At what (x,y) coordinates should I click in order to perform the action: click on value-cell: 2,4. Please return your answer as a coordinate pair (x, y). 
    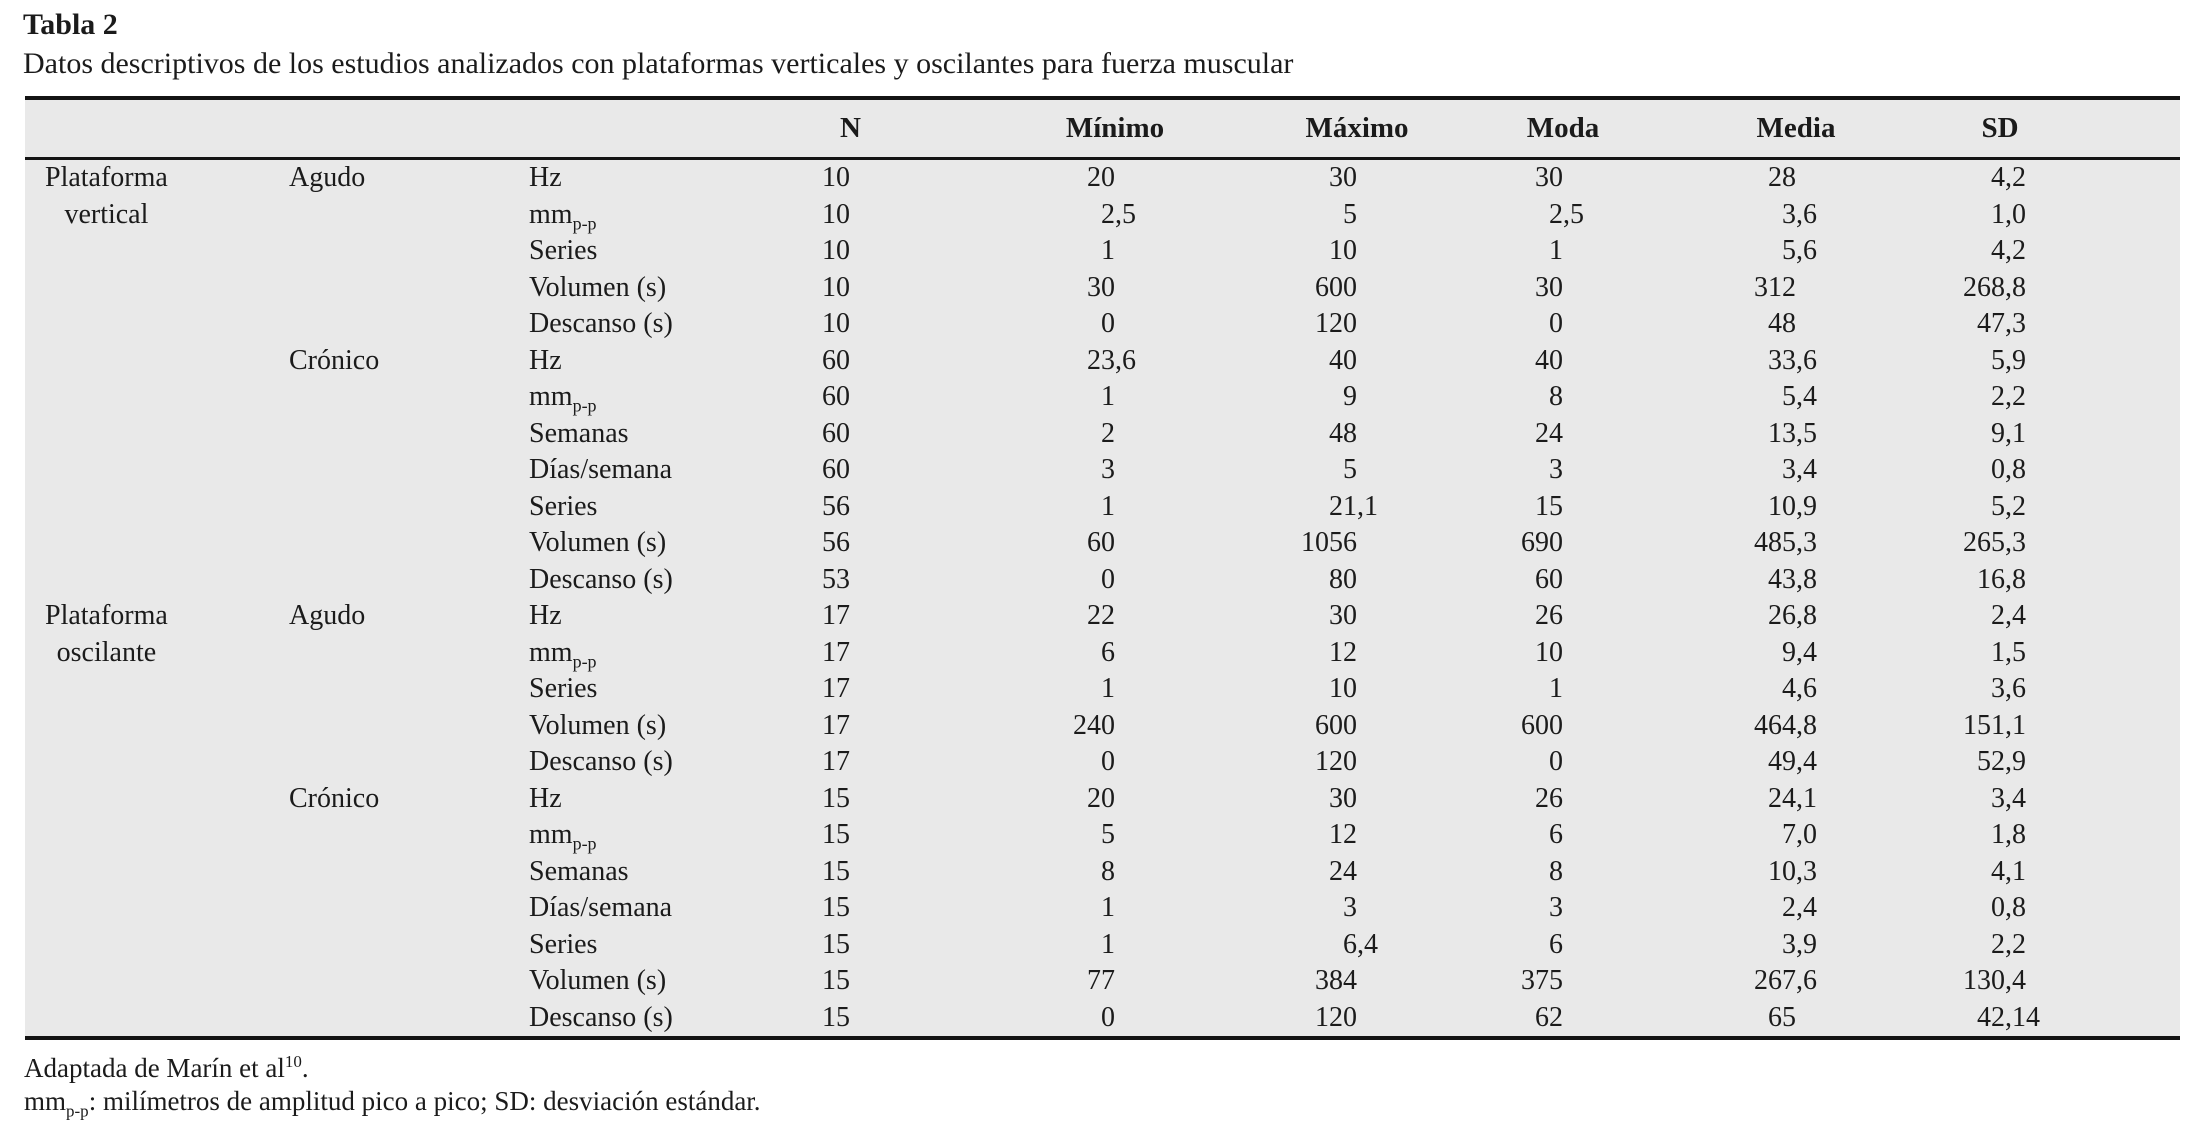
    Looking at the image, I should click on (1790, 908).